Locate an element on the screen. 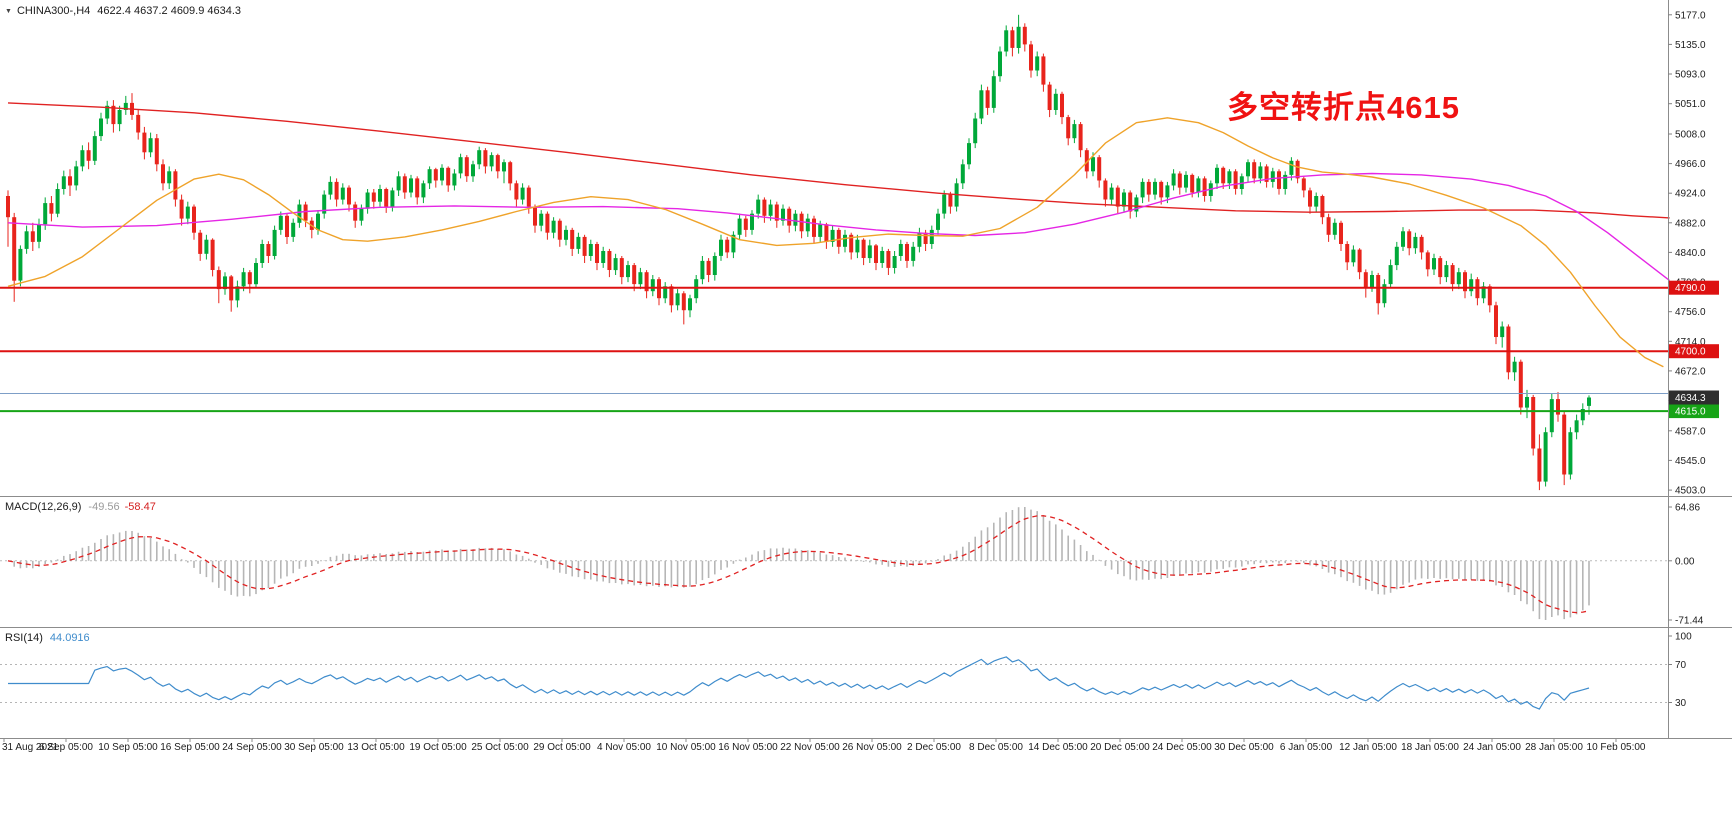 This screenshot has height=838, width=1732. ma-medium-magenta is located at coordinates (839, 227).